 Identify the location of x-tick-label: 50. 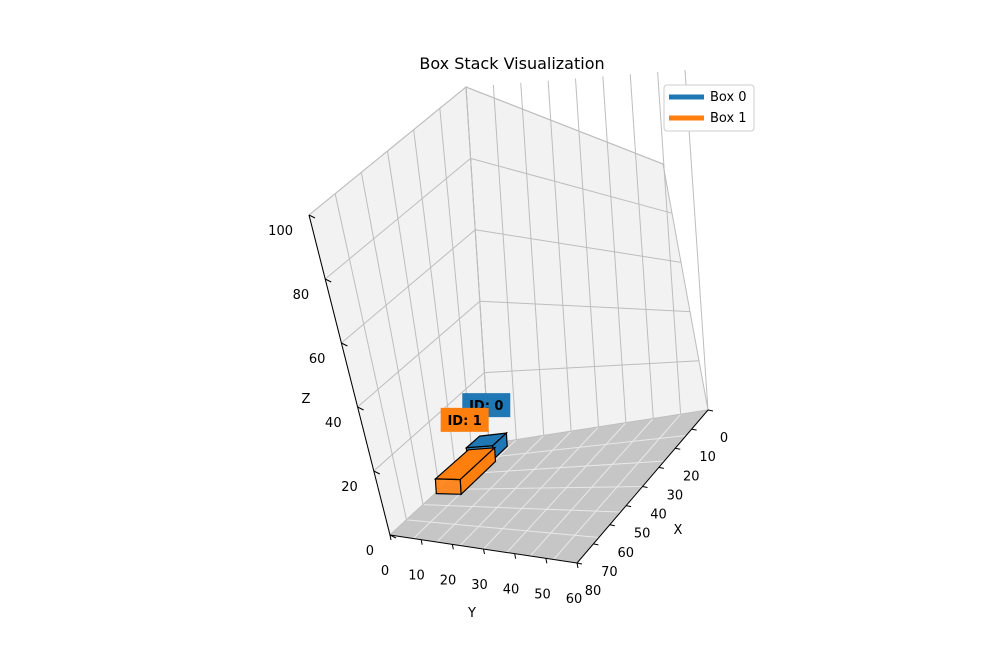
(642, 534).